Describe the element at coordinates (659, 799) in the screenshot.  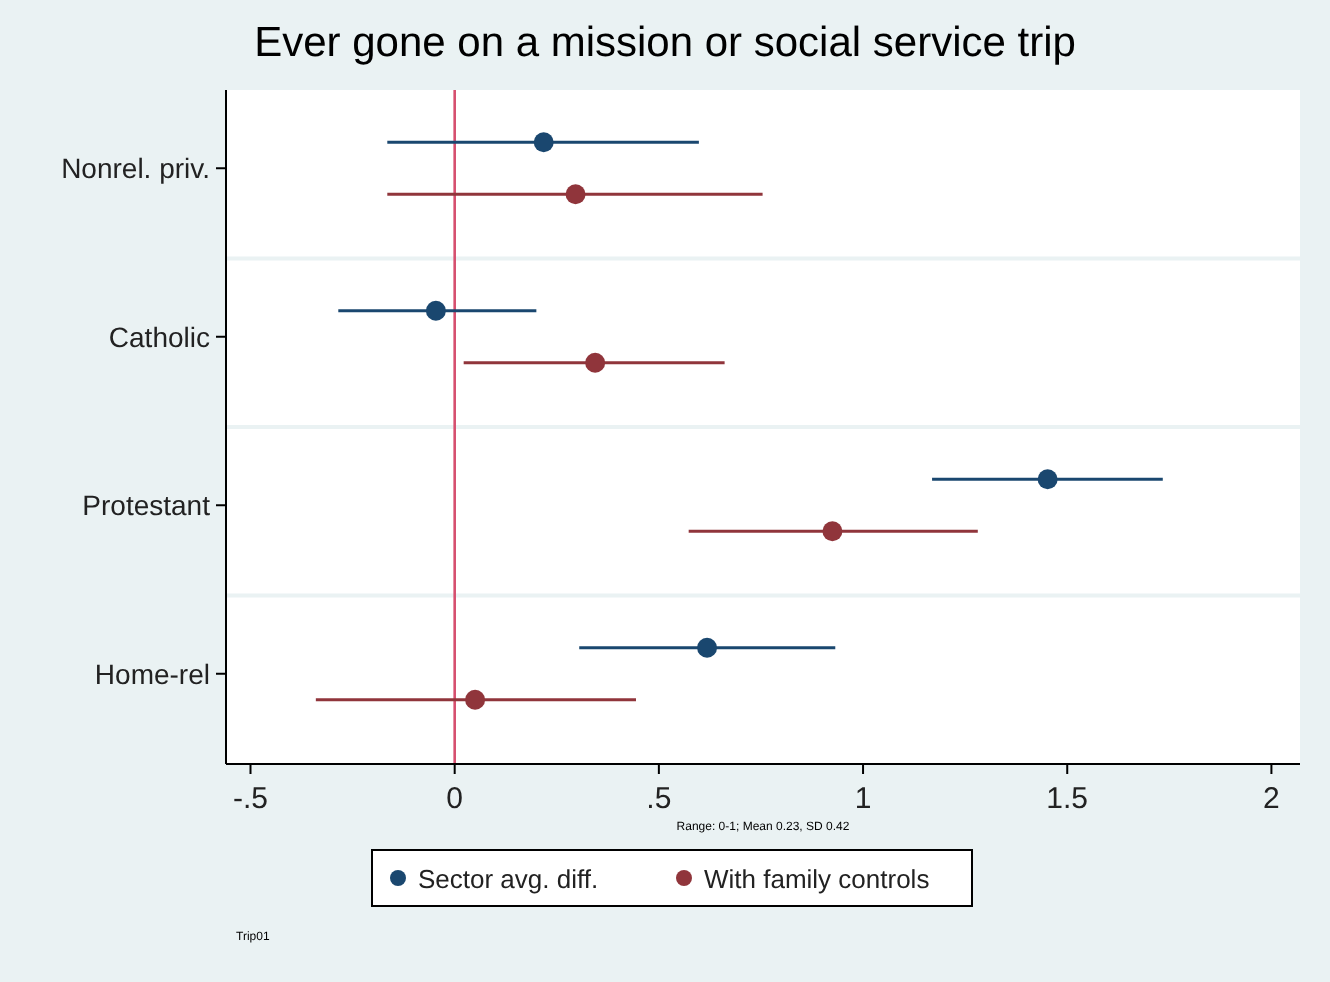
I see `x-tick-label: .5` at that location.